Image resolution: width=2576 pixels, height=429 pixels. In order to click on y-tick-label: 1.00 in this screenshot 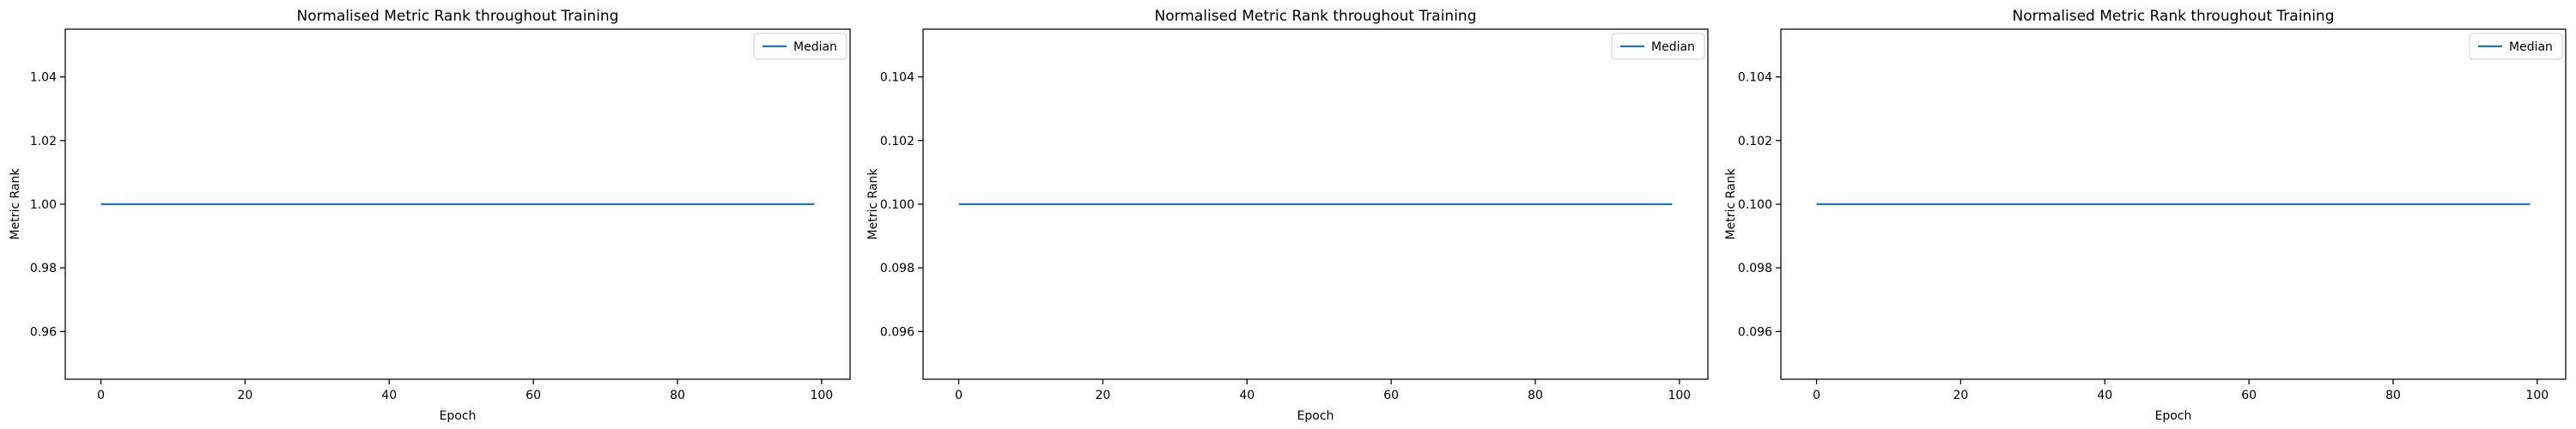, I will do `click(44, 205)`.